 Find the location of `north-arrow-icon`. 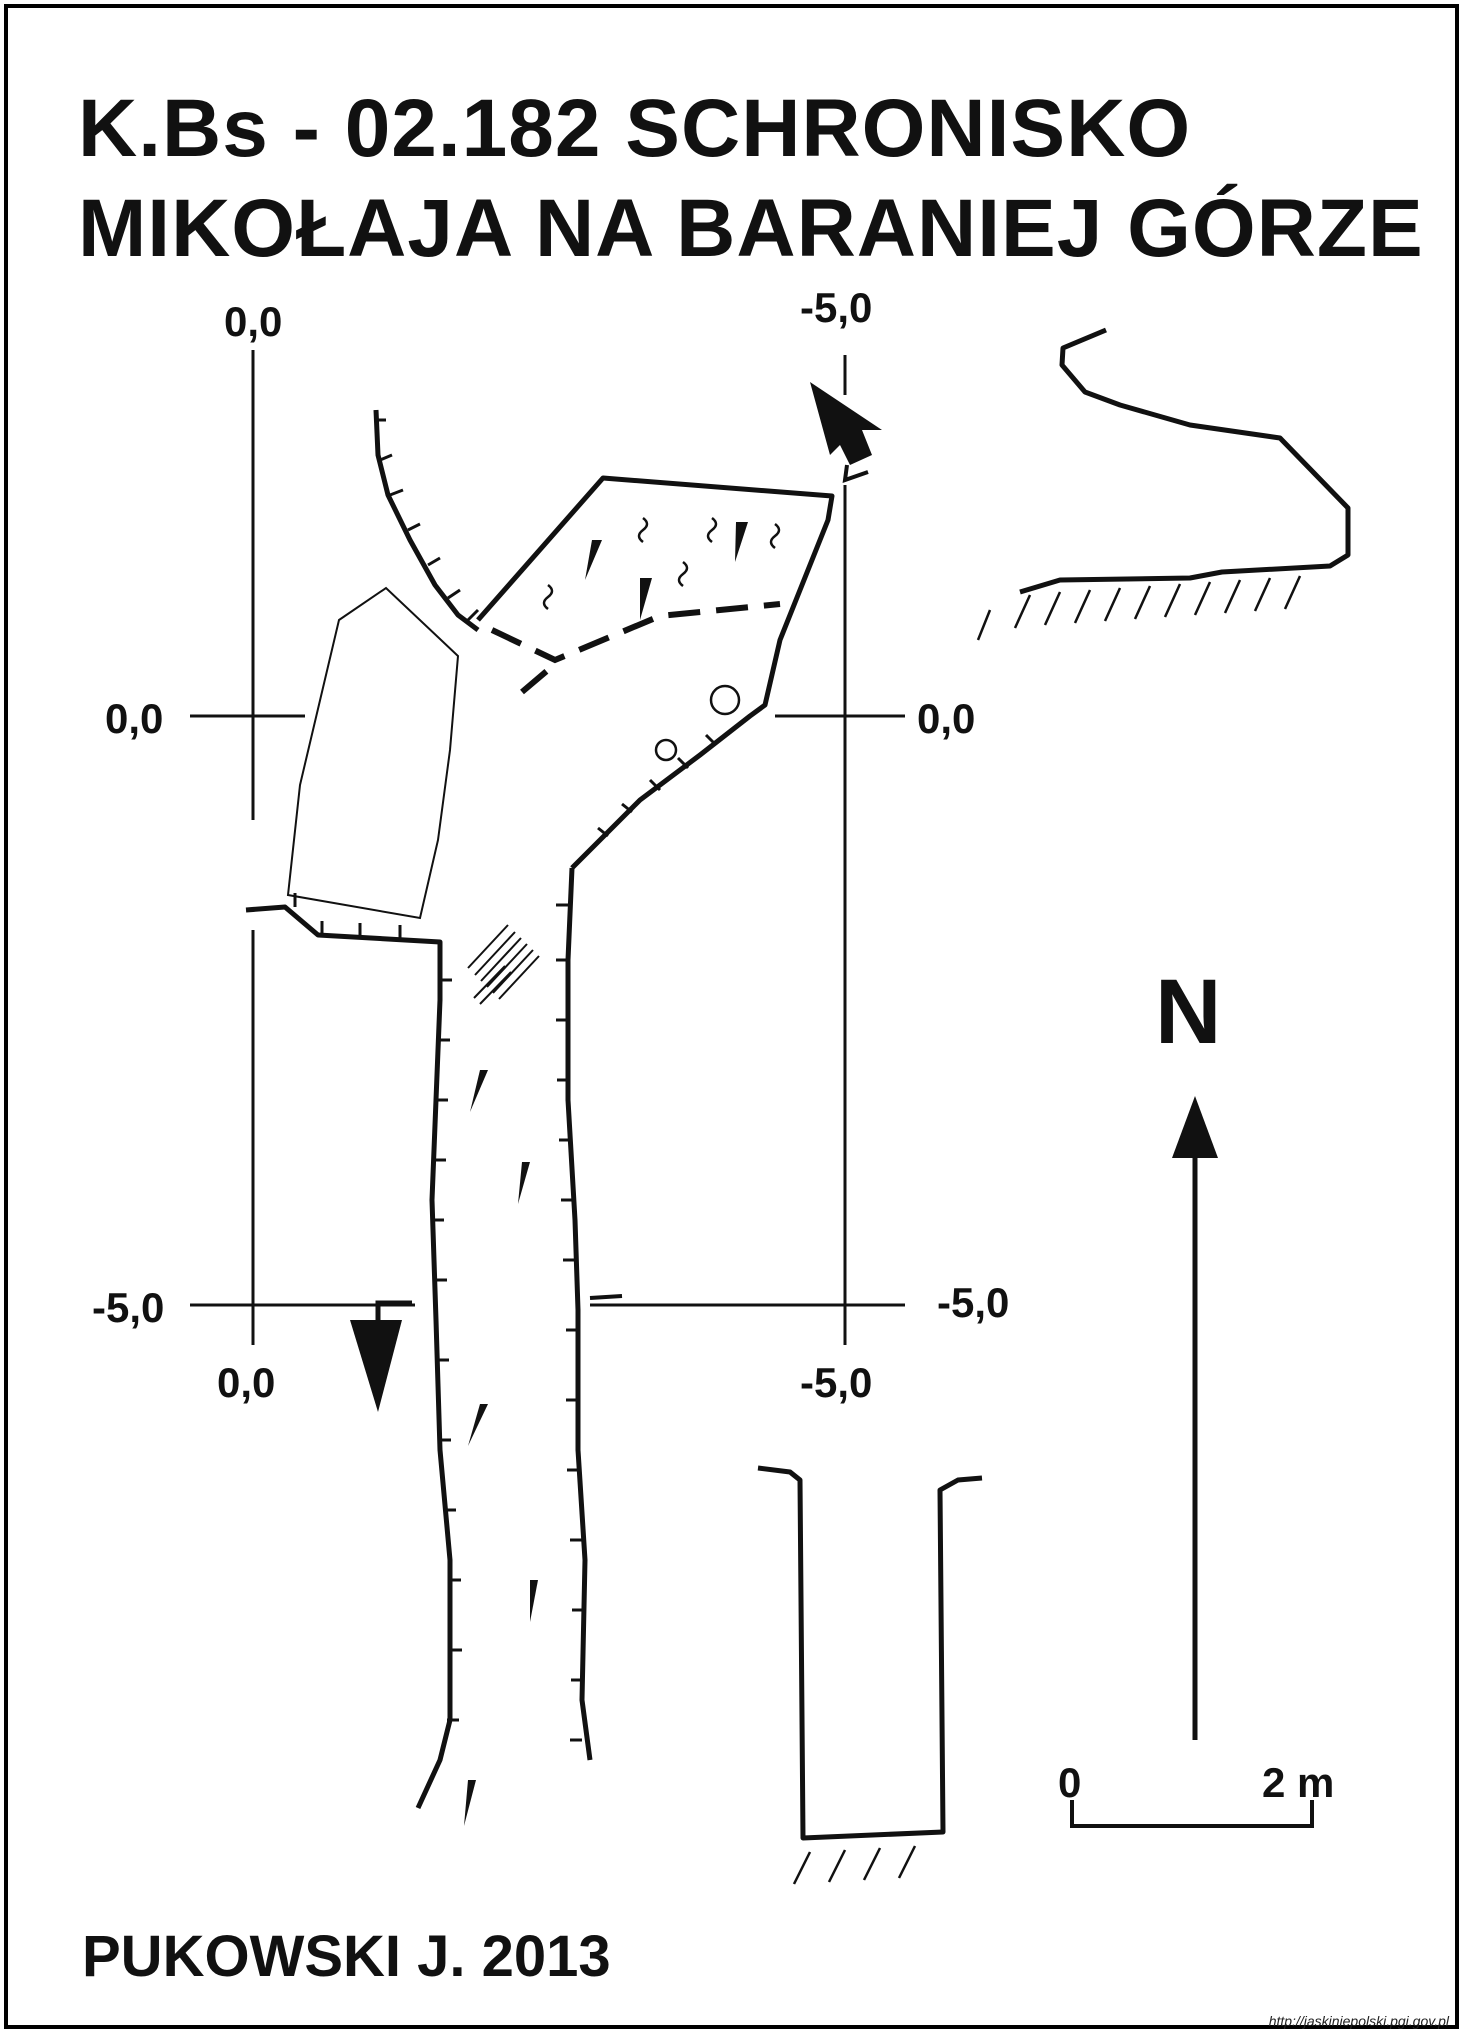

north-arrow-icon is located at coordinates (1195, 1418).